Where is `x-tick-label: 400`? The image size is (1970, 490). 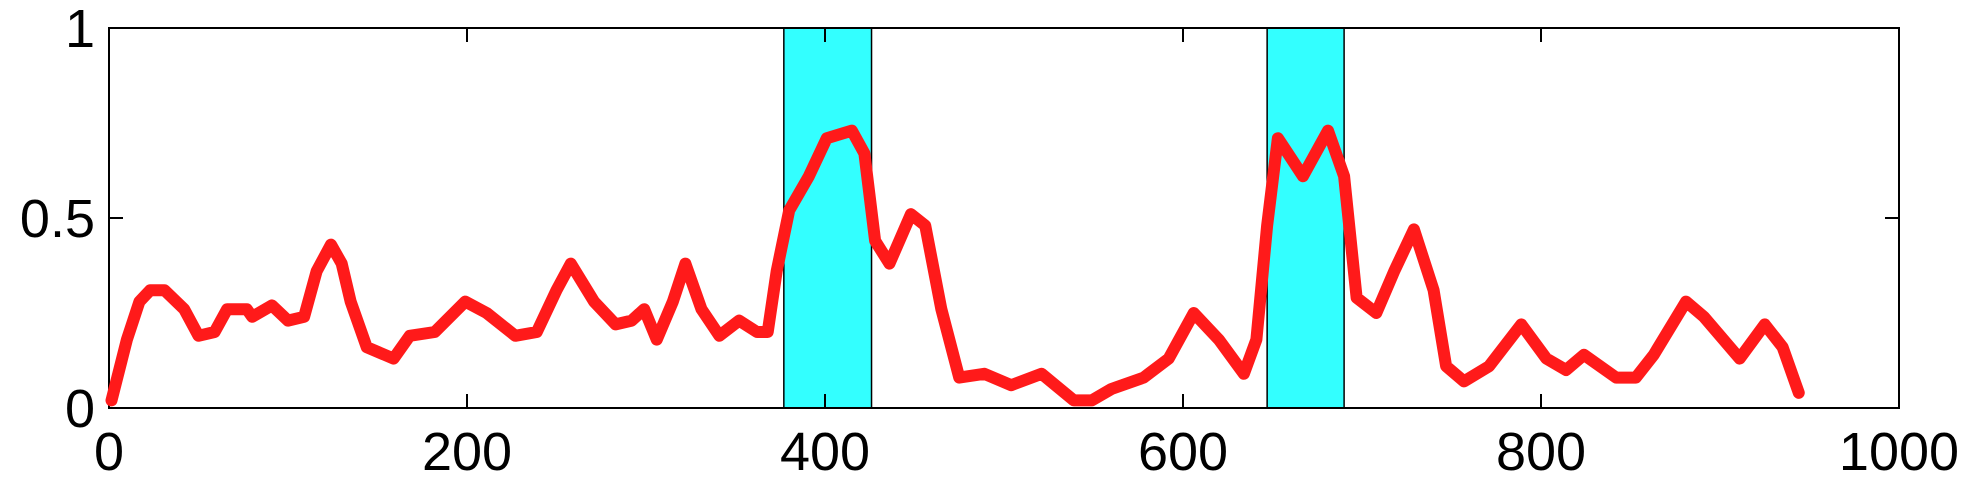
x-tick-label: 400 is located at coordinates (825, 452).